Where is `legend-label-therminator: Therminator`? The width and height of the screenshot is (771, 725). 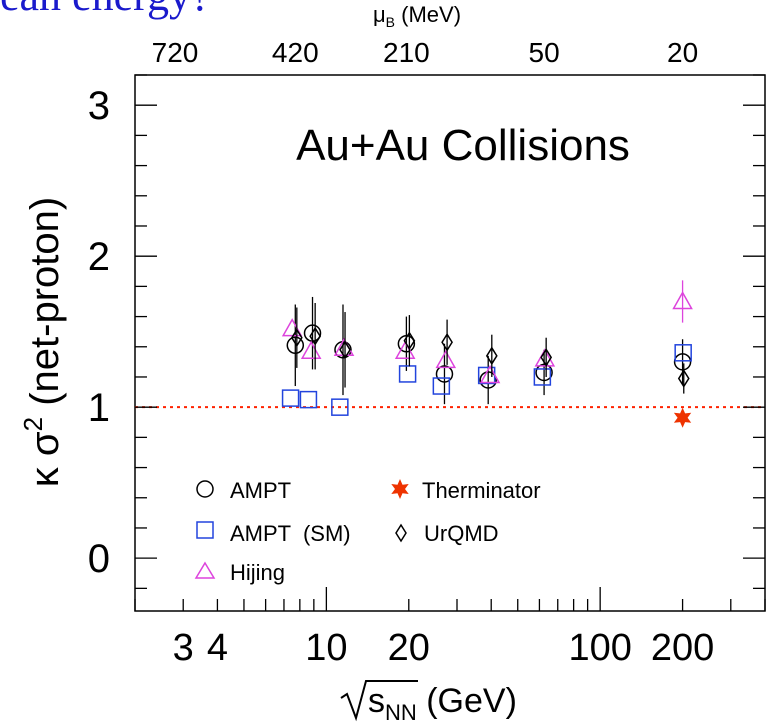
legend-label-therminator: Therminator is located at coordinates (481, 490).